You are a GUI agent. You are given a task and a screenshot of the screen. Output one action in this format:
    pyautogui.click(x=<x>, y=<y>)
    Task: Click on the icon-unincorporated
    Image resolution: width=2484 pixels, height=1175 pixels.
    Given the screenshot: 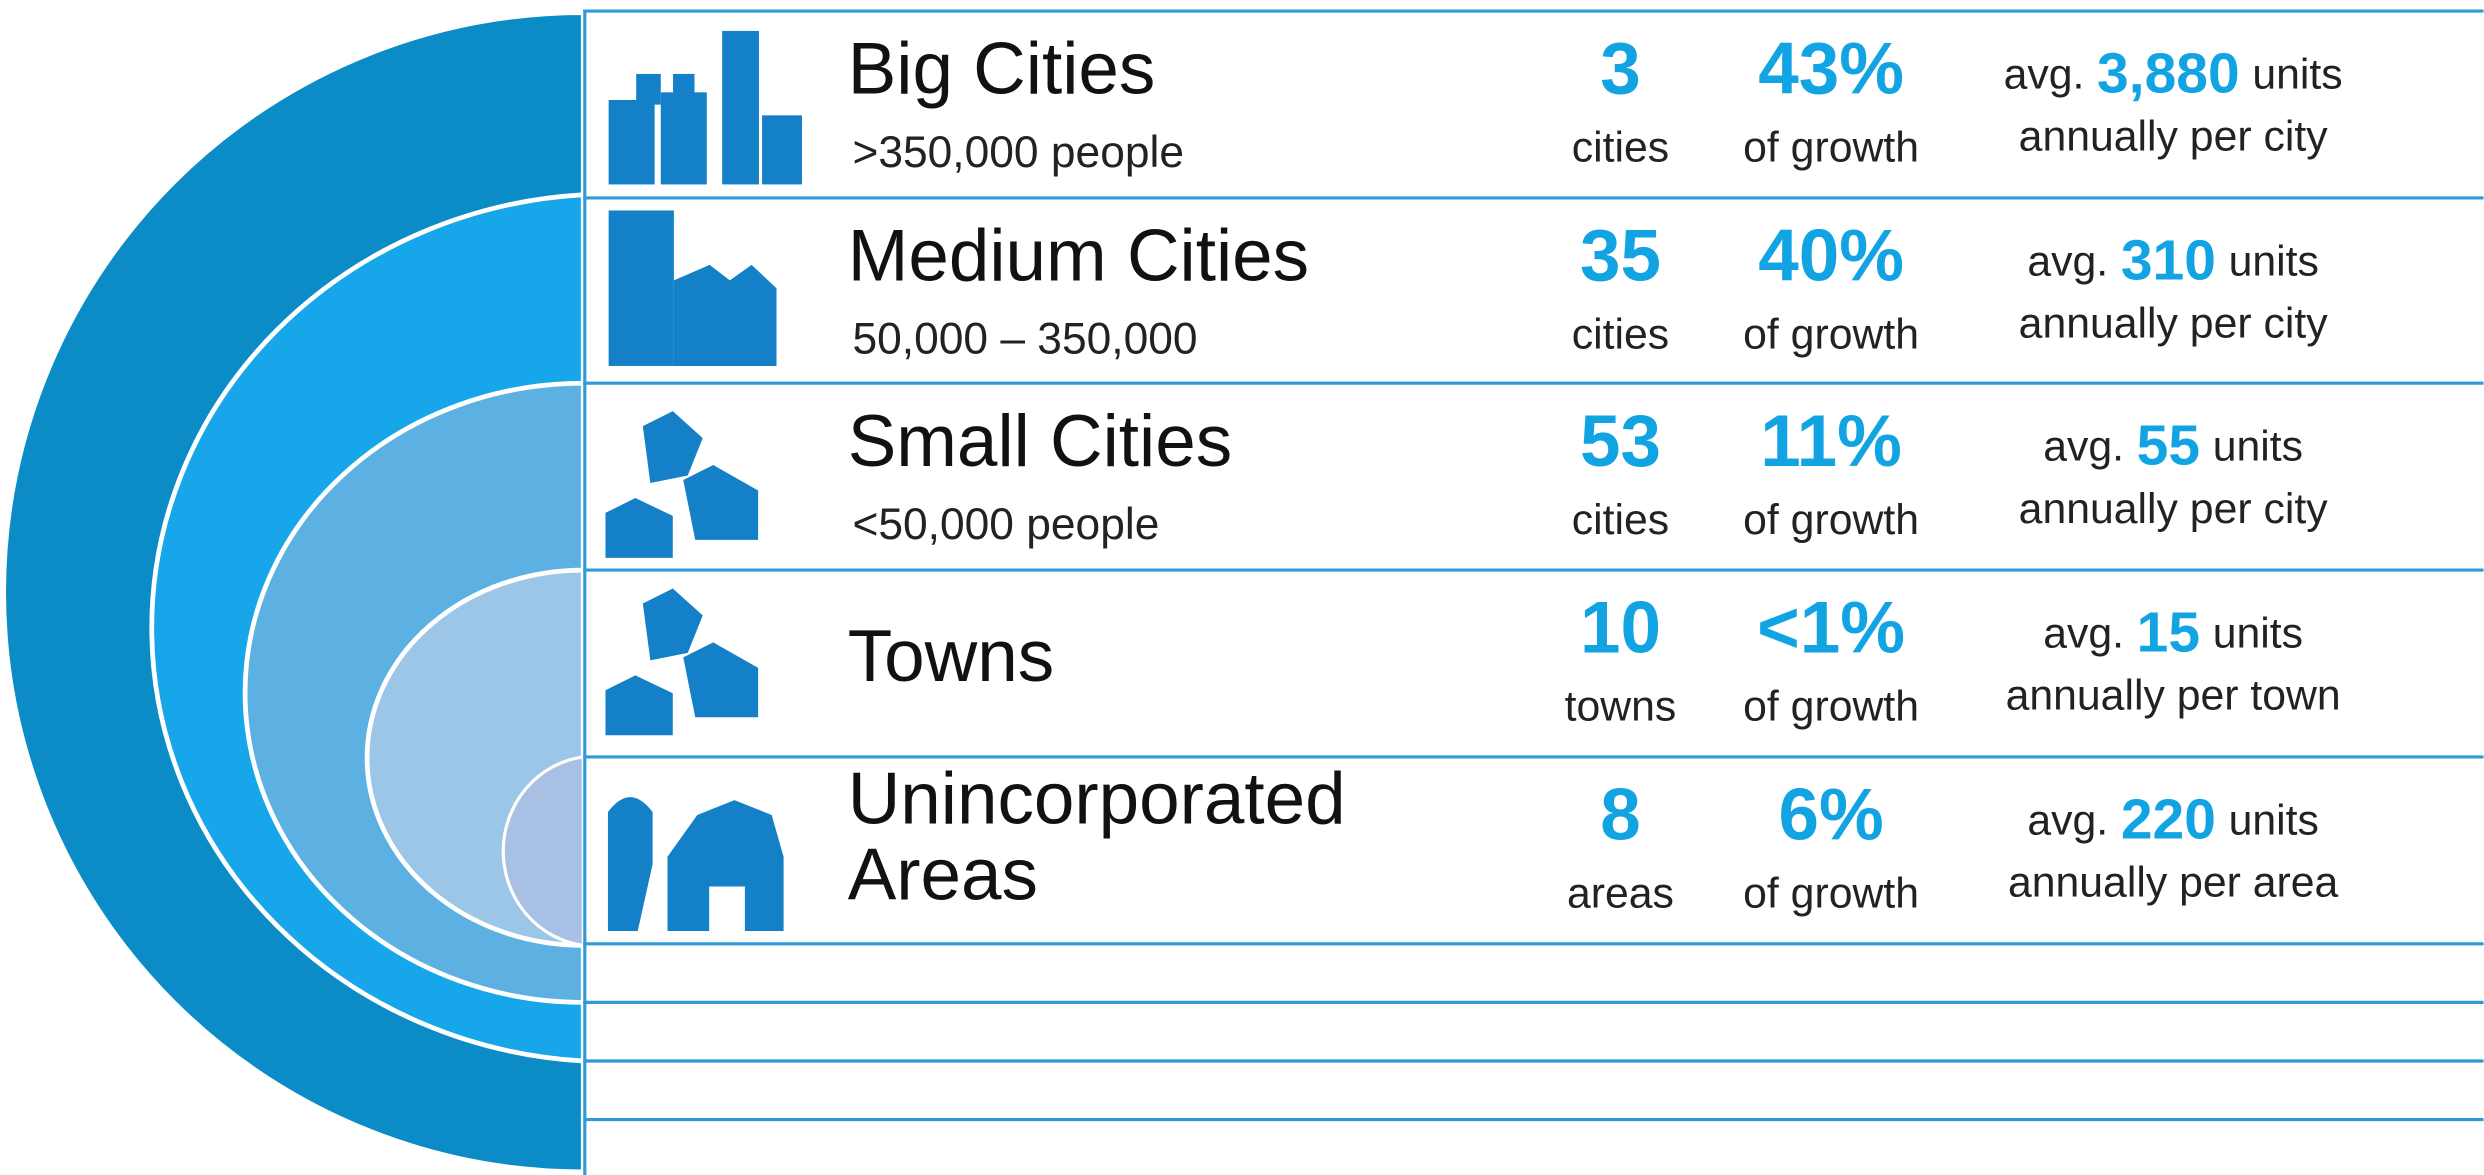 What is the action you would take?
    pyautogui.click(x=695, y=864)
    